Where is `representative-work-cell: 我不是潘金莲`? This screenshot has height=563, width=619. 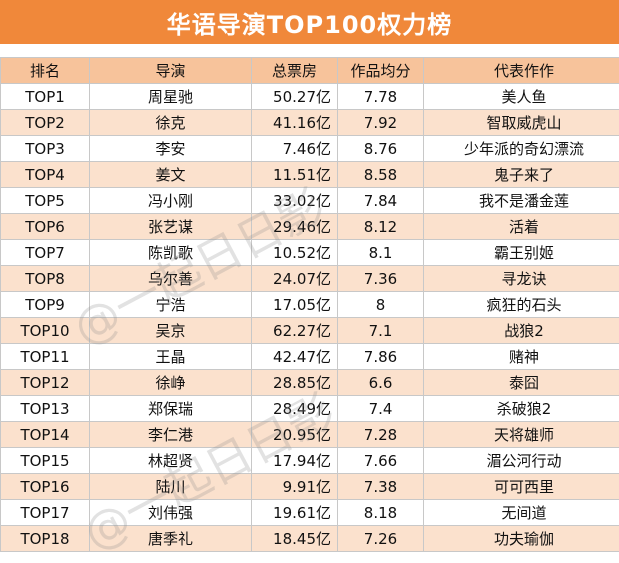
representative-work-cell: 我不是潘金莲 is located at coordinates (521, 201).